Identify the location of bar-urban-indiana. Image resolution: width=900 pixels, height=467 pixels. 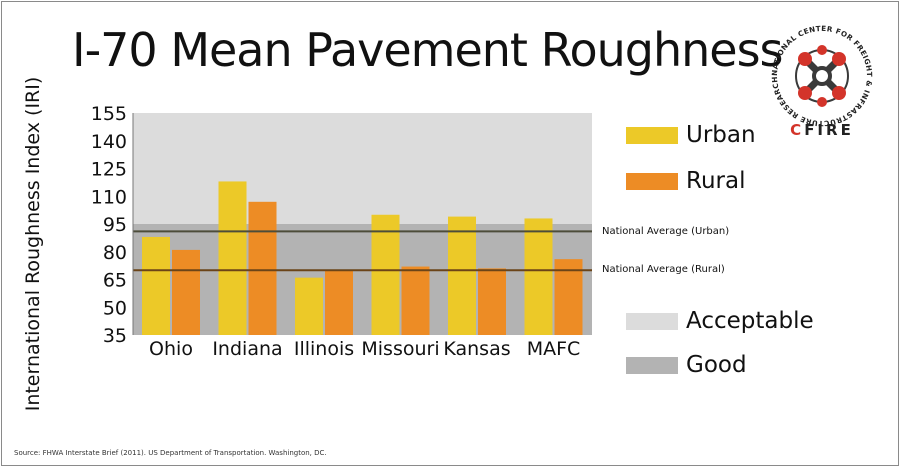
(232, 258).